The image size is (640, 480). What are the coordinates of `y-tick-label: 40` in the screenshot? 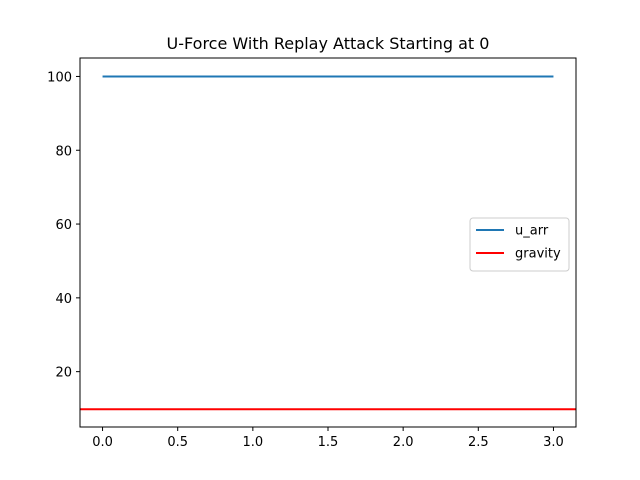 It's located at (63, 299).